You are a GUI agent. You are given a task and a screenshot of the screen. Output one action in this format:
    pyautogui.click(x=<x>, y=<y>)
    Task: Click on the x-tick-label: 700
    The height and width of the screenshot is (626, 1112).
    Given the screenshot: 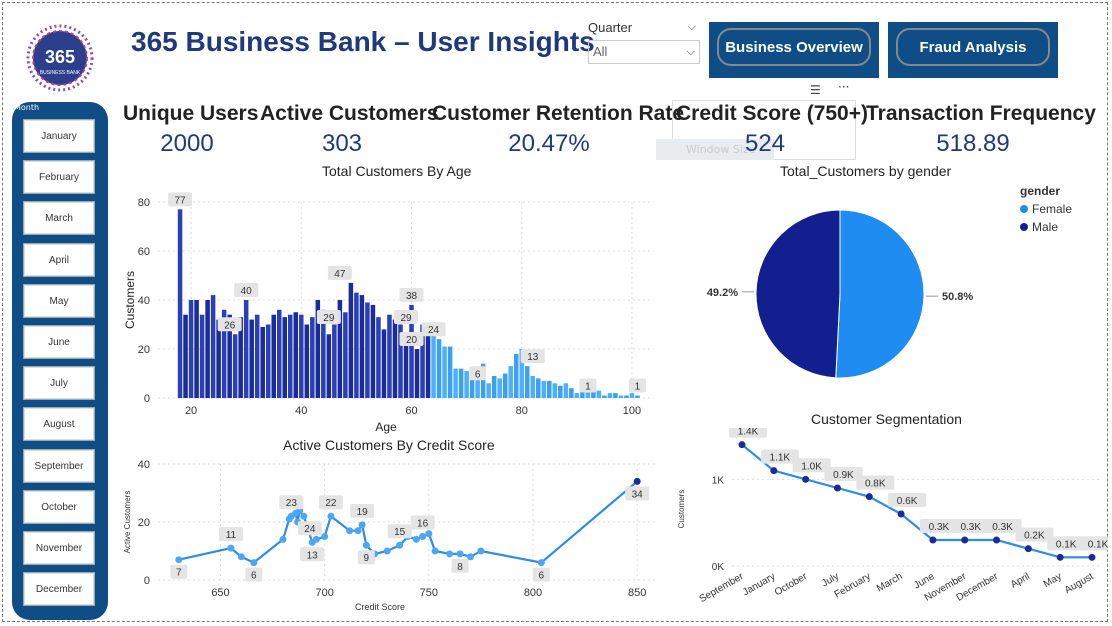 What is the action you would take?
    pyautogui.click(x=324, y=593)
    